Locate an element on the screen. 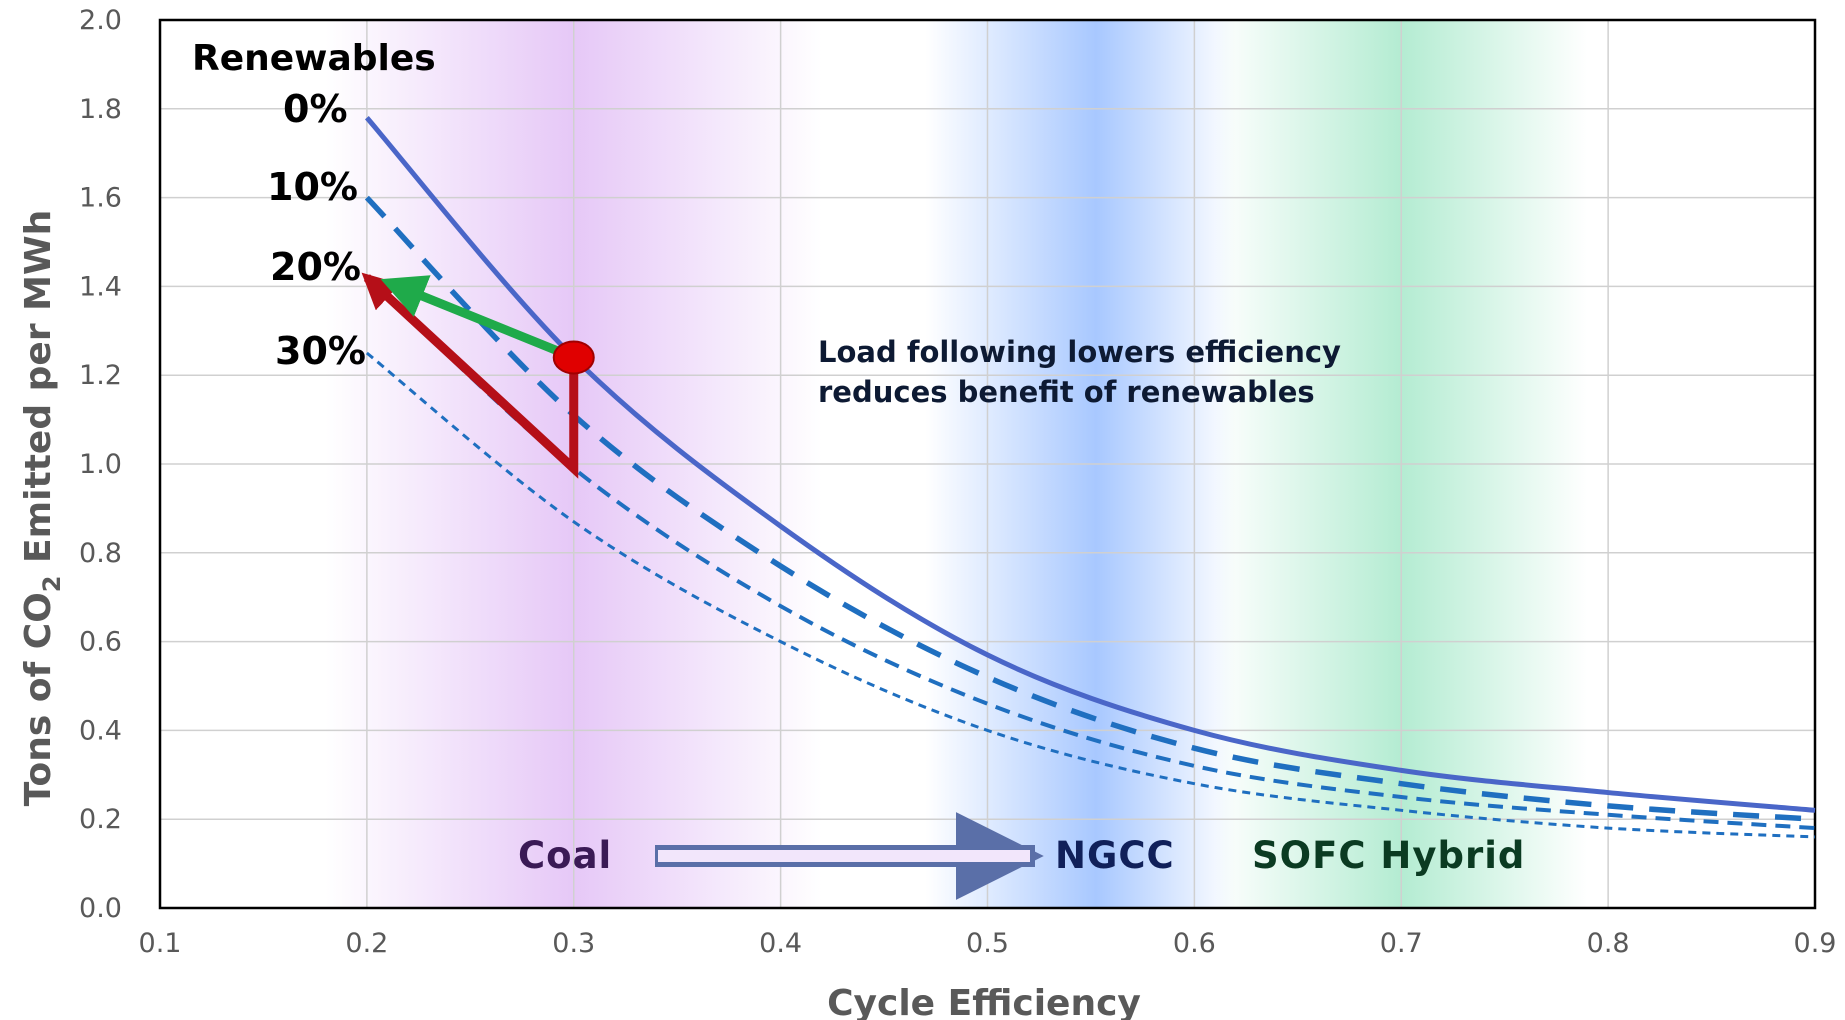 This screenshot has height=1020, width=1845. y-tick-labels: 0.0 0.2 0.4 0.6 0.8 1.0 1.2 1.4 1.6 1.8 2.0 is located at coordinates (100, 464).